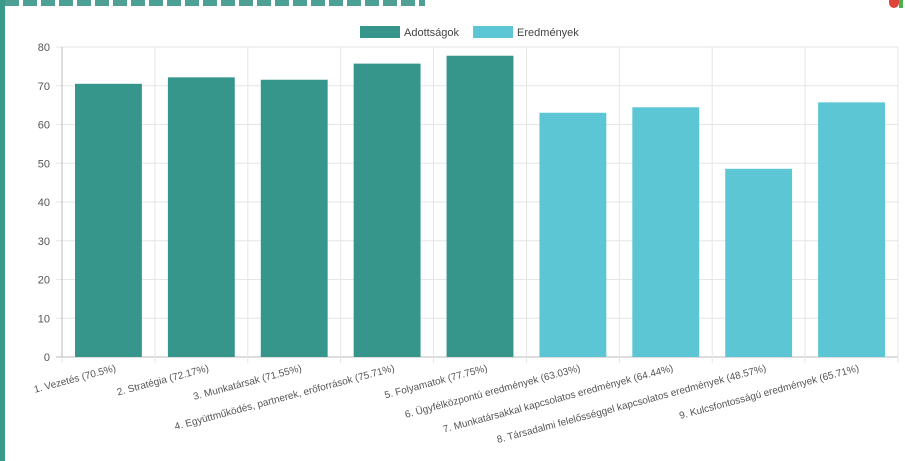 This screenshot has height=461, width=905. I want to click on y-tick-label: 0, so click(47, 358).